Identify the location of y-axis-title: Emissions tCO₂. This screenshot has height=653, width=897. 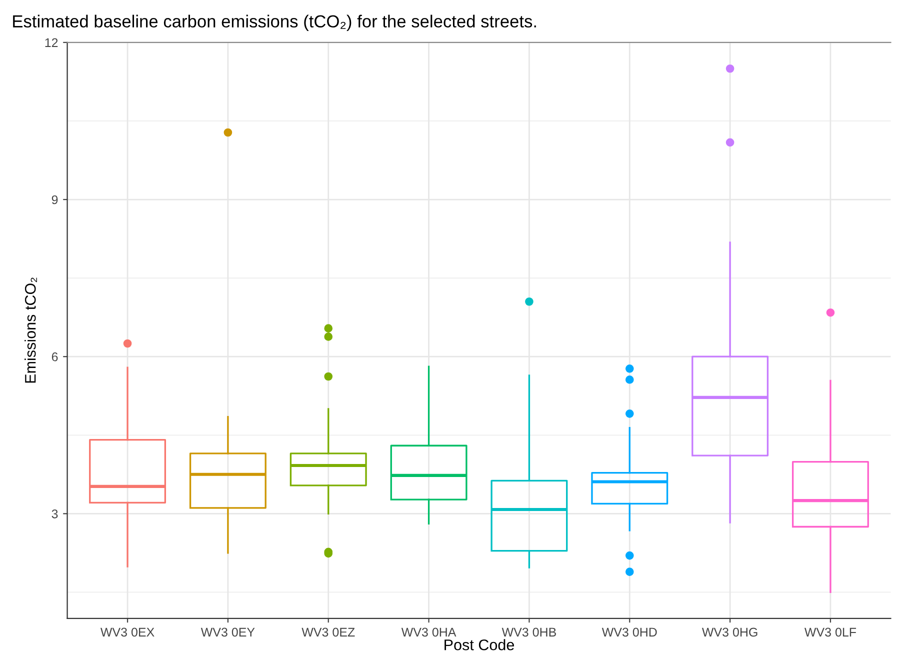
(30, 330).